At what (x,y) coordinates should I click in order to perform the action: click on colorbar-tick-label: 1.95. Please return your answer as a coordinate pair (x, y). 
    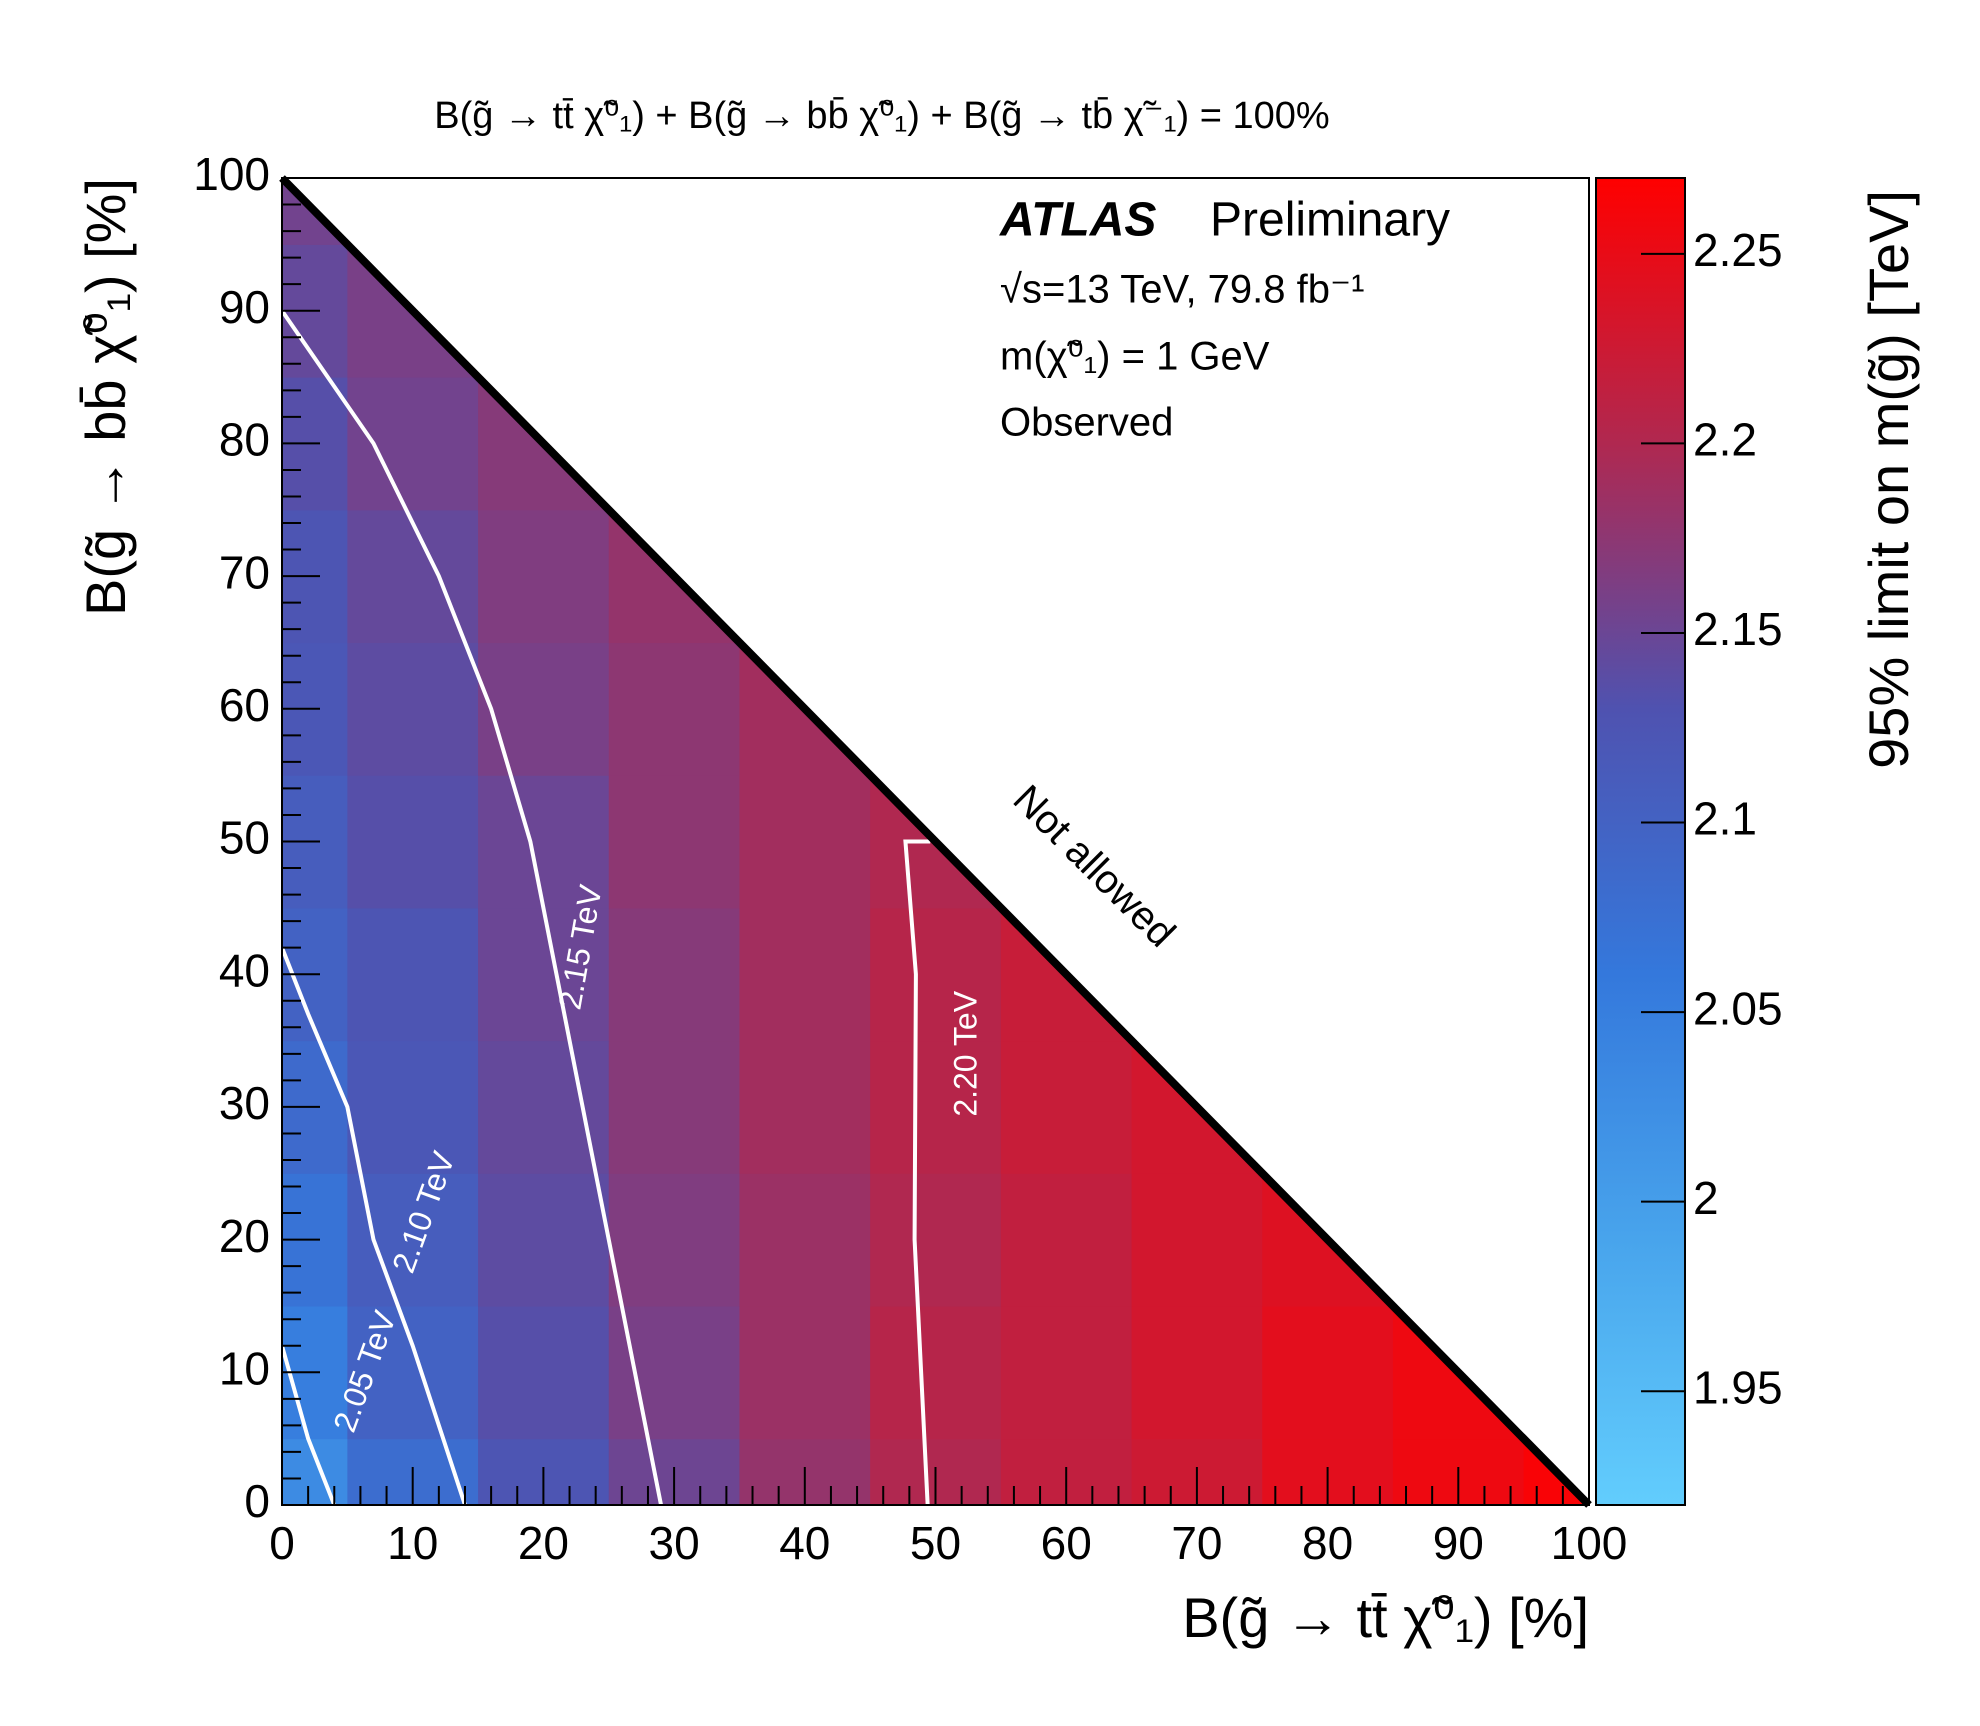
    Looking at the image, I should click on (1738, 1387).